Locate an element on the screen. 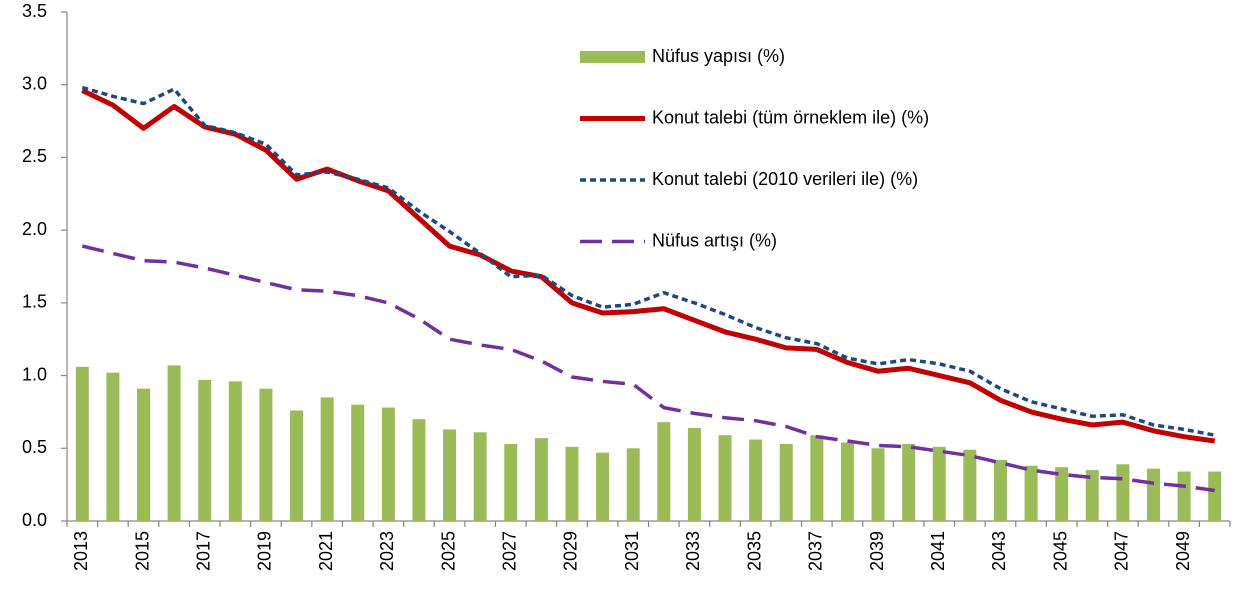  x-tick-label: 2021 is located at coordinates (326, 551).